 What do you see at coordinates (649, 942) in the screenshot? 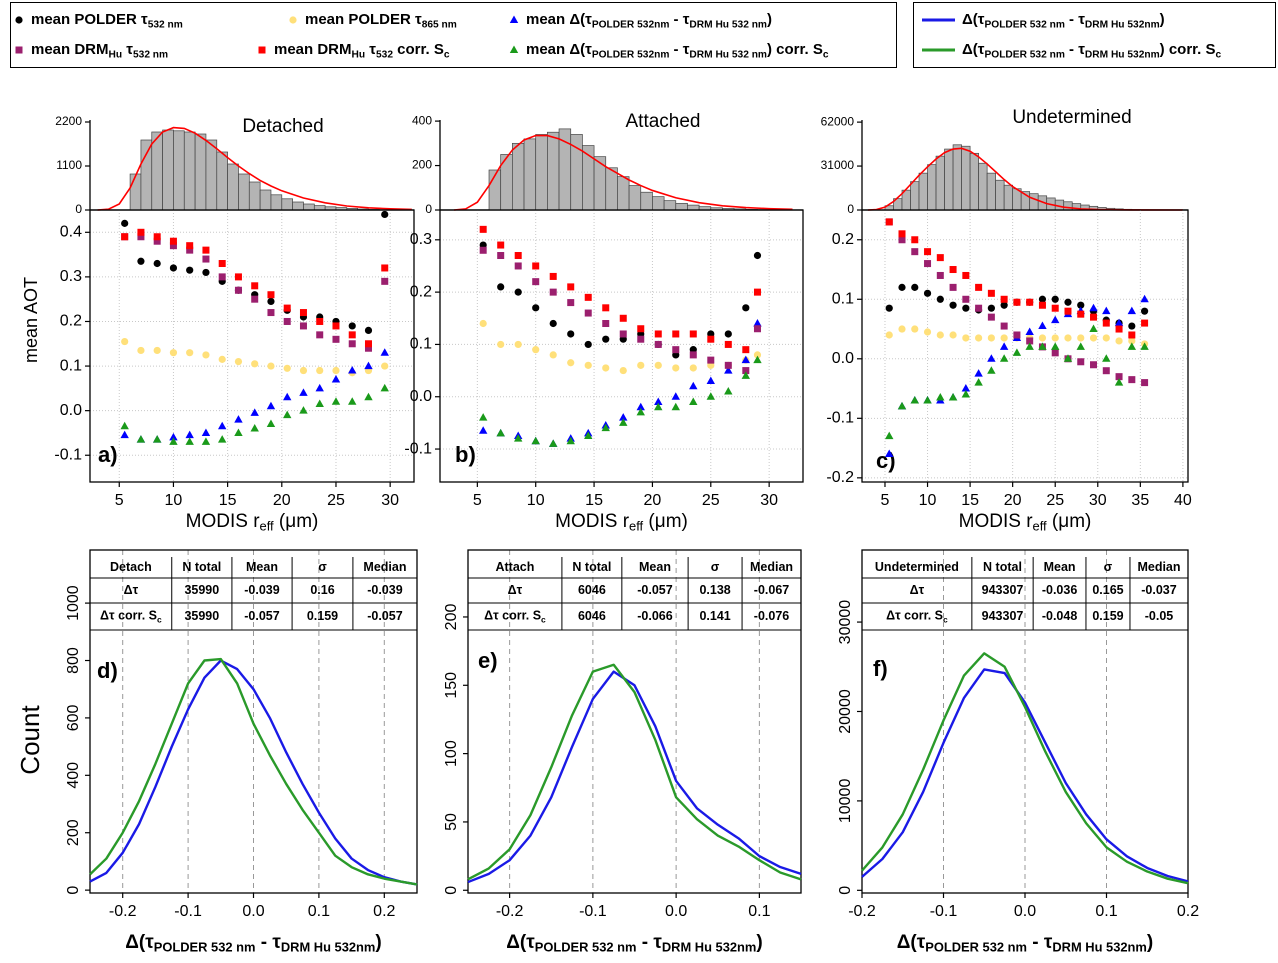
I see `text-part: - τ` at bounding box center [649, 942].